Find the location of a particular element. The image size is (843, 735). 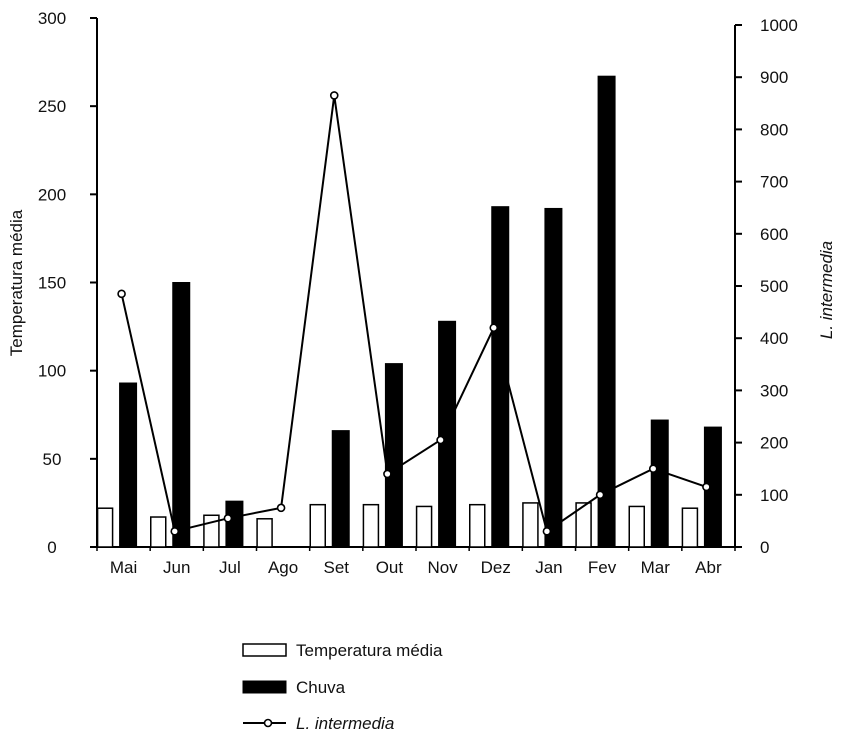

y2-tick-label: 100 is located at coordinates (774, 495).